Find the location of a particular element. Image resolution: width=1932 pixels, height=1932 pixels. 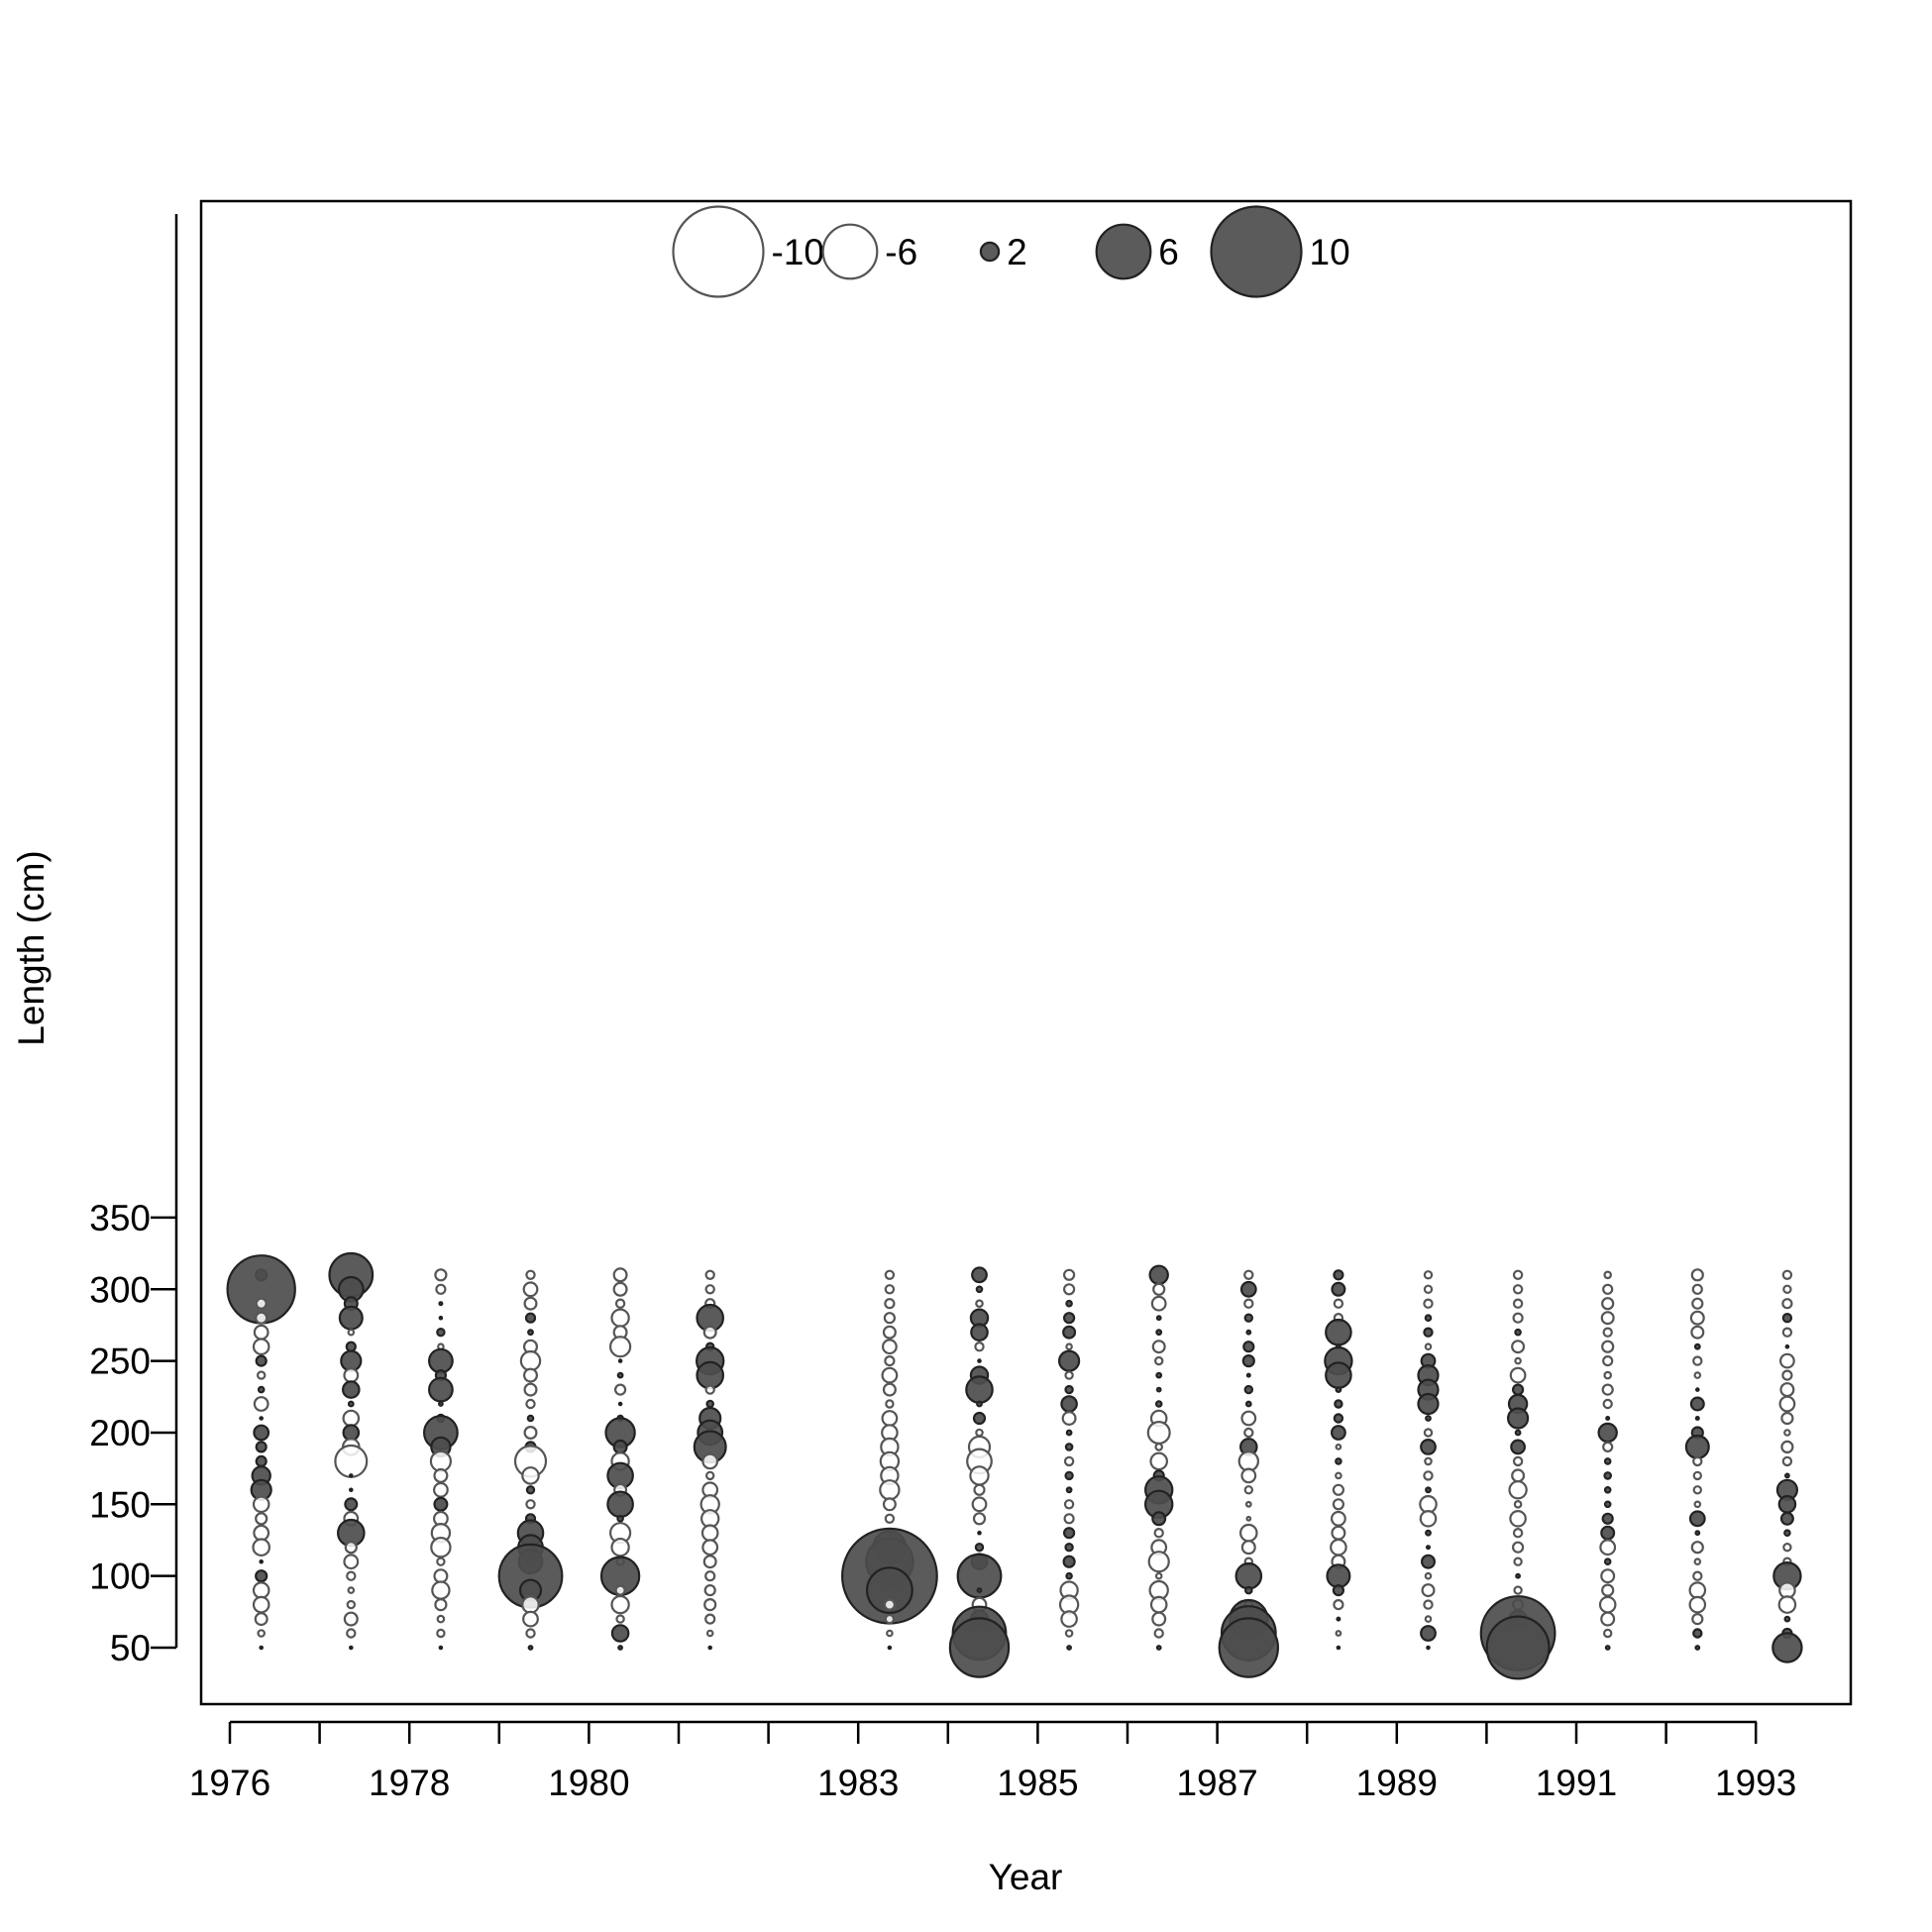

legend: -10 -6 2 6 10 is located at coordinates (1011, 251).